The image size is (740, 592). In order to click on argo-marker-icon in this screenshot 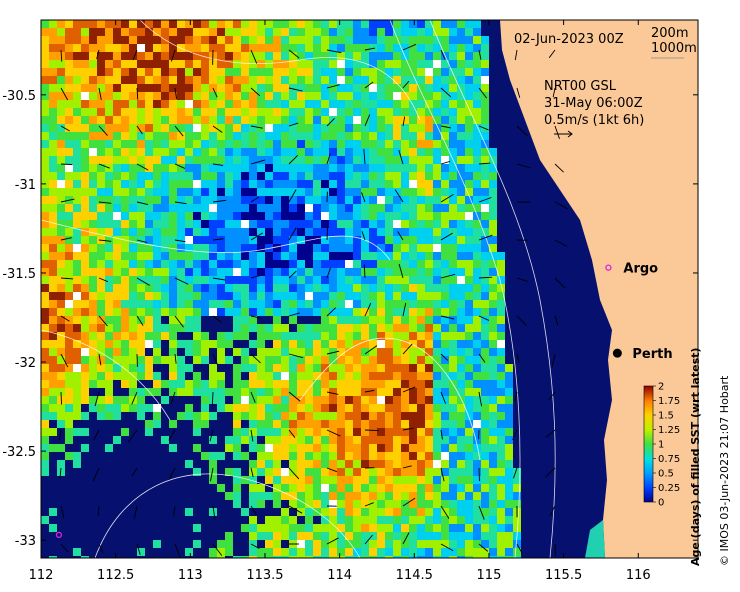, I will do `click(608, 267)`.